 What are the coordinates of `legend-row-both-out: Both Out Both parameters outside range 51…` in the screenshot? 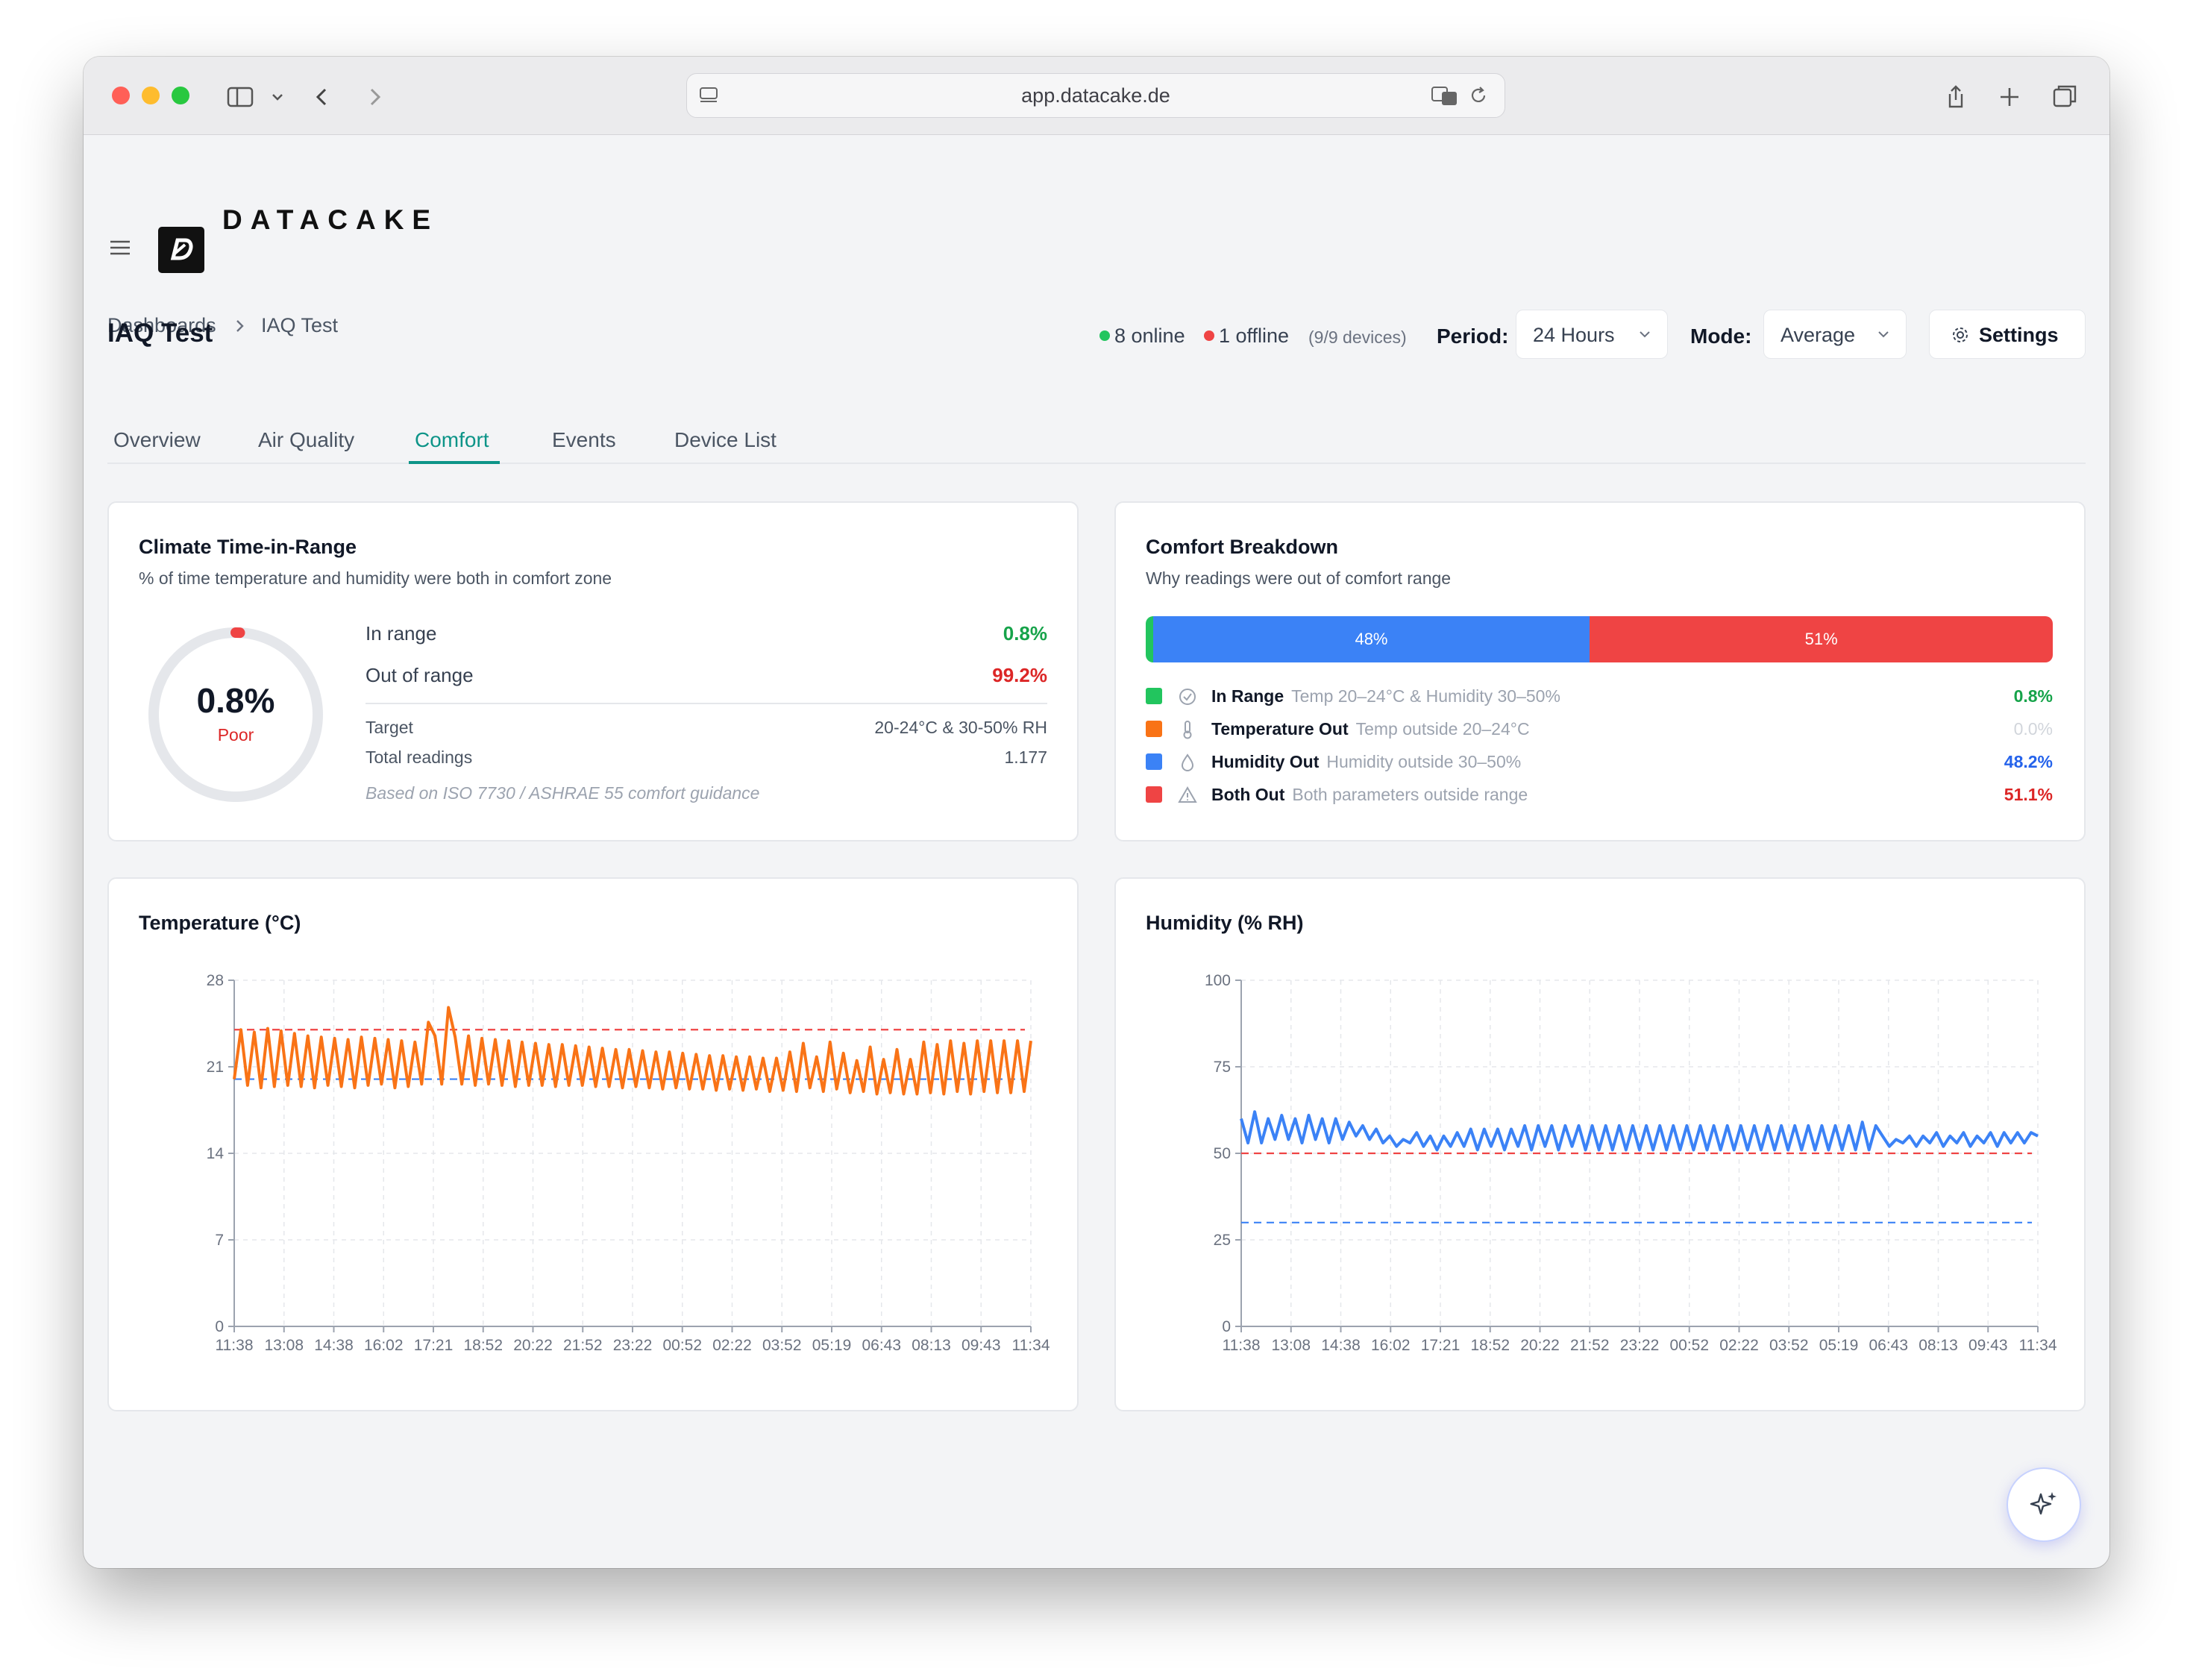 It's located at (1599, 794).